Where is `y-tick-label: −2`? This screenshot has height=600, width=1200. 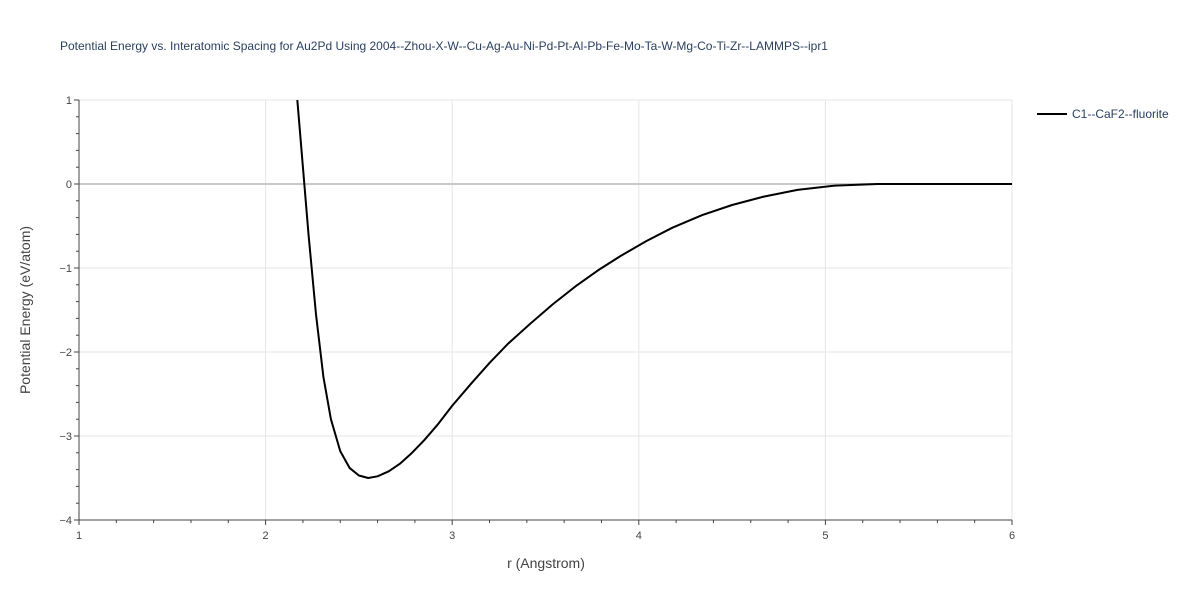
y-tick-label: −2 is located at coordinates (65, 353).